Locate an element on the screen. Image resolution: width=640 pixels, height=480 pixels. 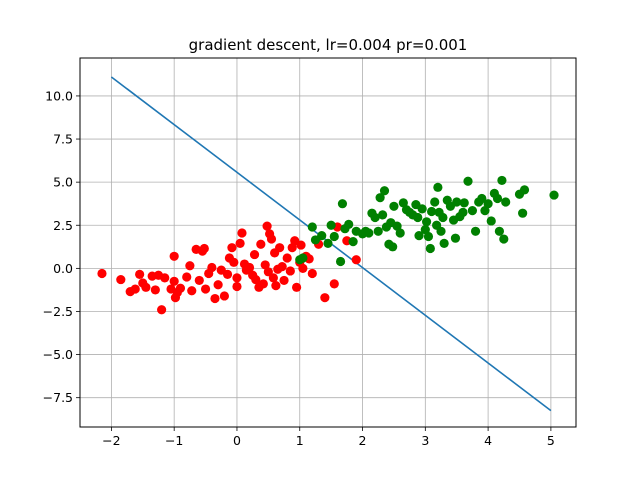
x-tick-label: −2 is located at coordinates (111, 440).